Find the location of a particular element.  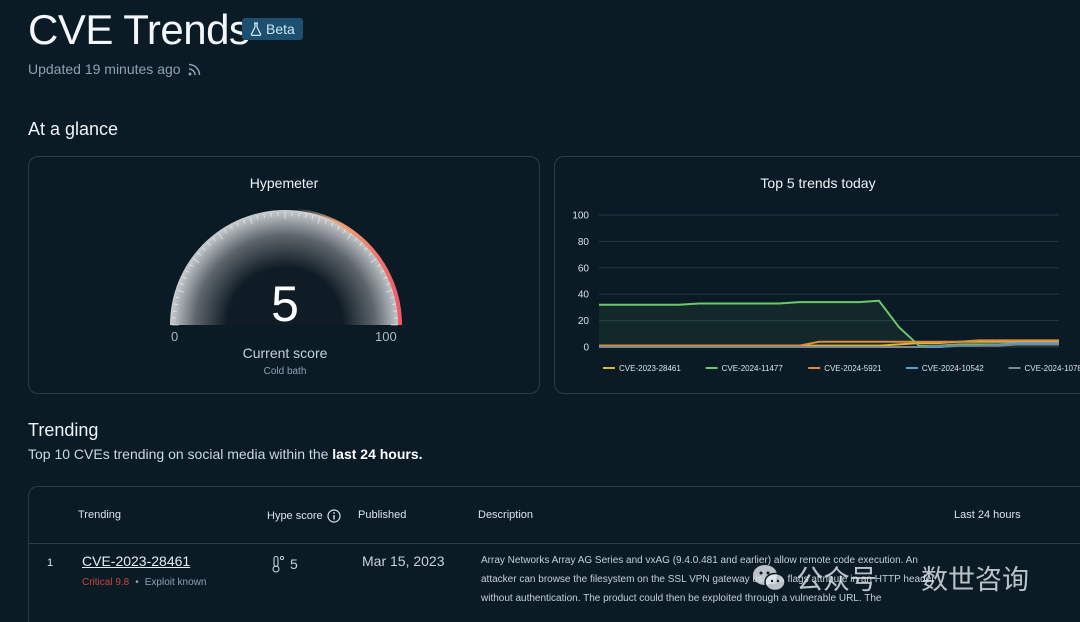

watermark-account: 公众号 is located at coordinates (836, 580).